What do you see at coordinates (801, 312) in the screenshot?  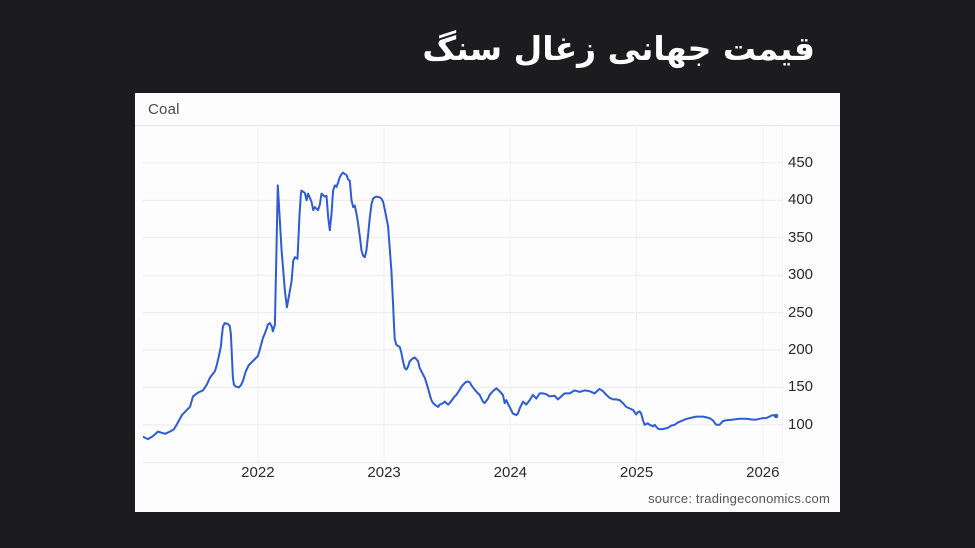 I see `y-axis-tick-label: 250` at bounding box center [801, 312].